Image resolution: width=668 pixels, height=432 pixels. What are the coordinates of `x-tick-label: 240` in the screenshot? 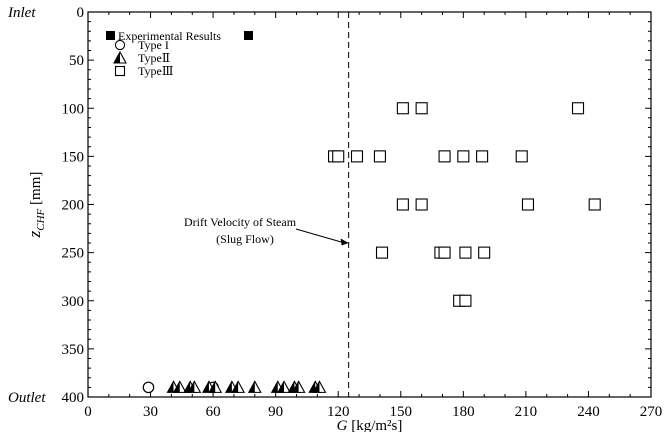 It's located at (588, 412).